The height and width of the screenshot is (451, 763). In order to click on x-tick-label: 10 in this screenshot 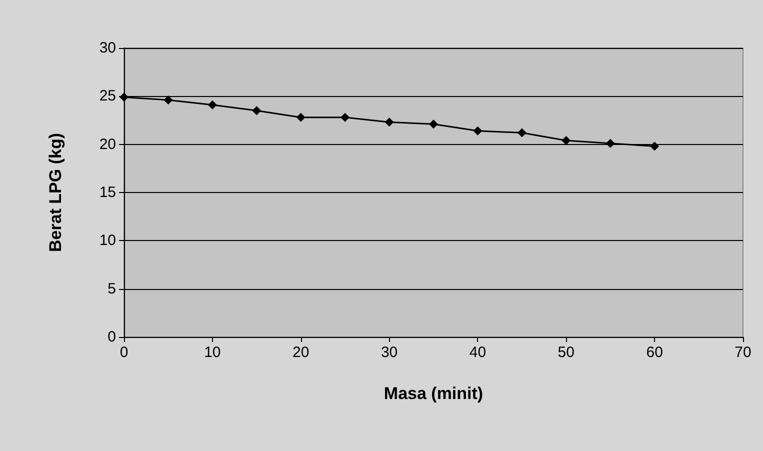, I will do `click(212, 352)`.